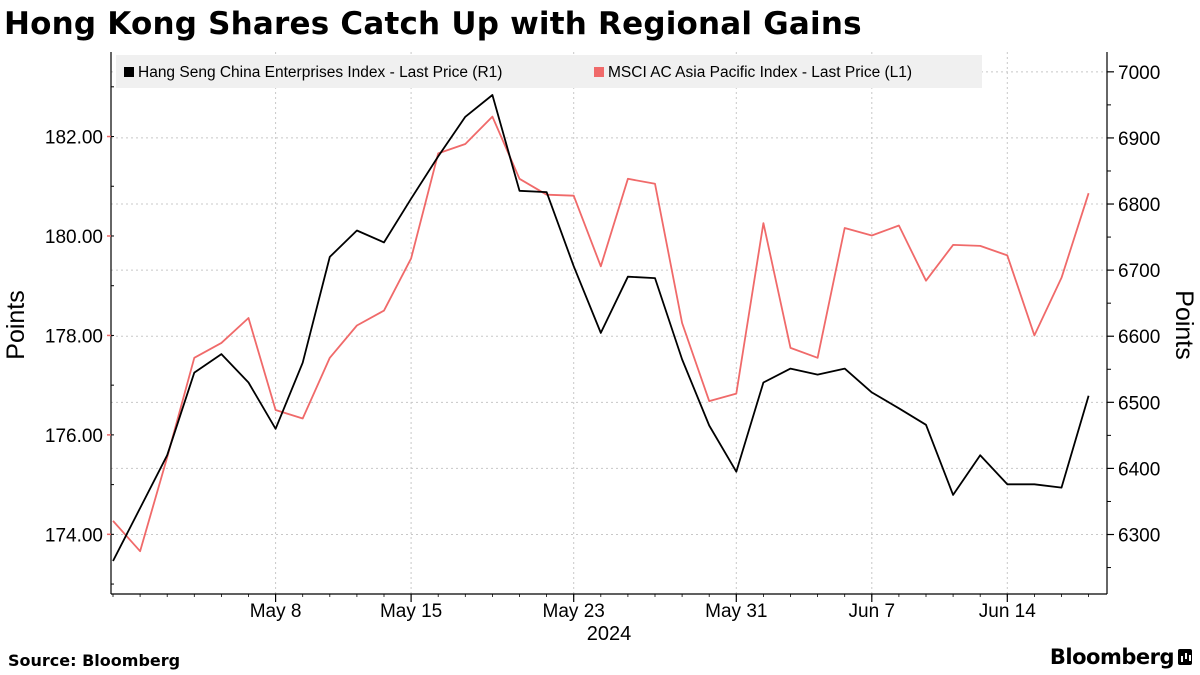 This screenshot has height=675, width=1200. Describe the element at coordinates (1139, 337) in the screenshot. I see `right-axis-tick-label: 6600` at that location.